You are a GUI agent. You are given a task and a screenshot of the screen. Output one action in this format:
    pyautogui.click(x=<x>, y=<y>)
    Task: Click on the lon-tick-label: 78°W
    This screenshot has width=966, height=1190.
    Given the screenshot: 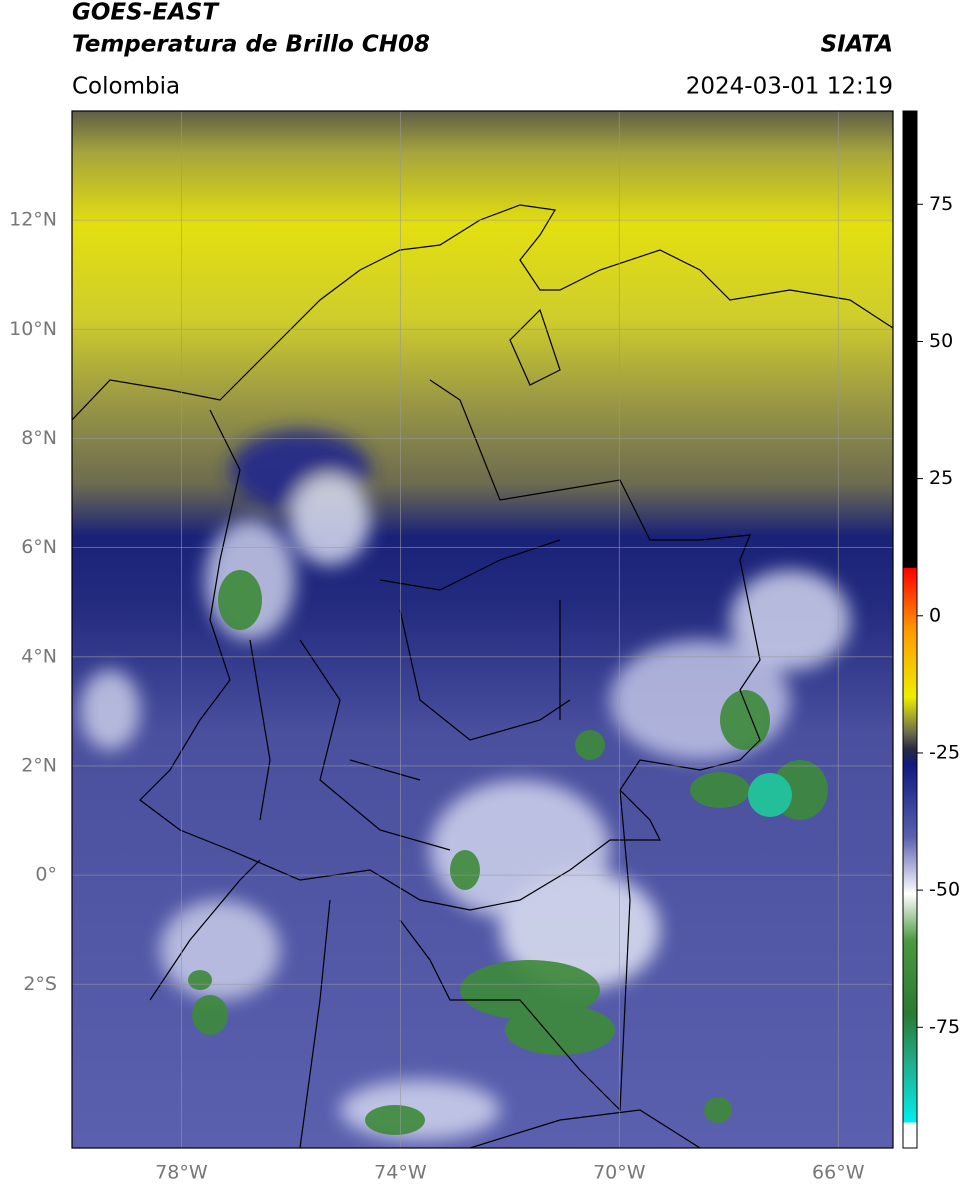 What is the action you would take?
    pyautogui.click(x=181, y=1173)
    